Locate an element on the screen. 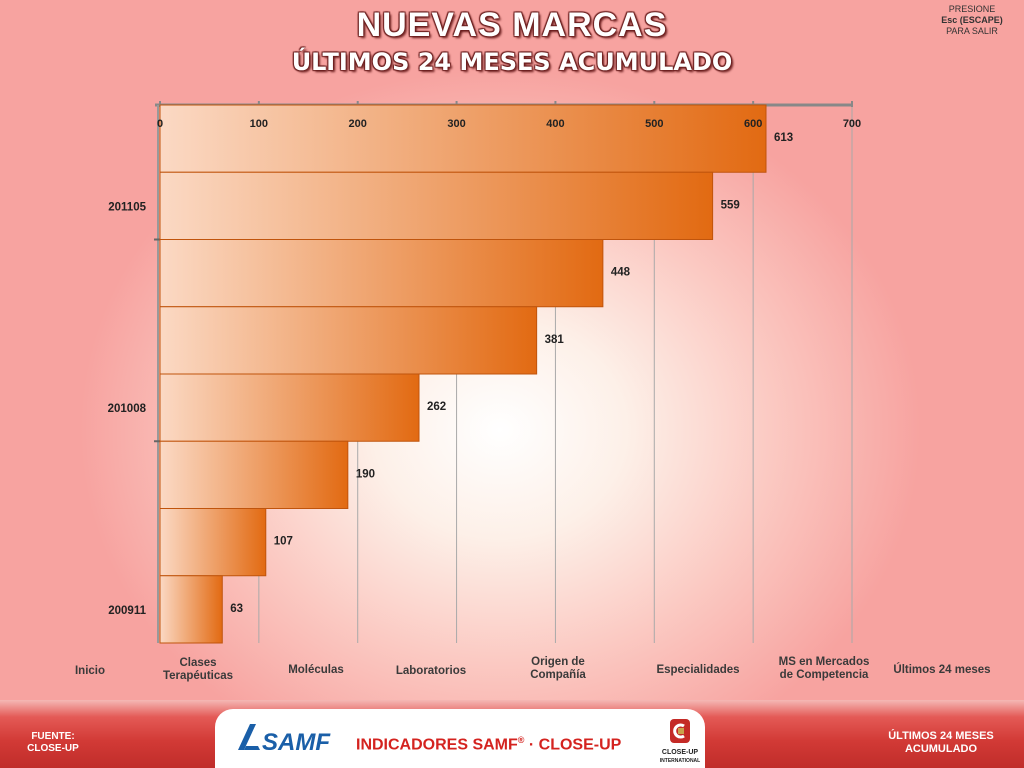 This screenshot has width=1024, height=768. nav-clases-terapeuticas: Clases Terapéuticas is located at coordinates (198, 670).